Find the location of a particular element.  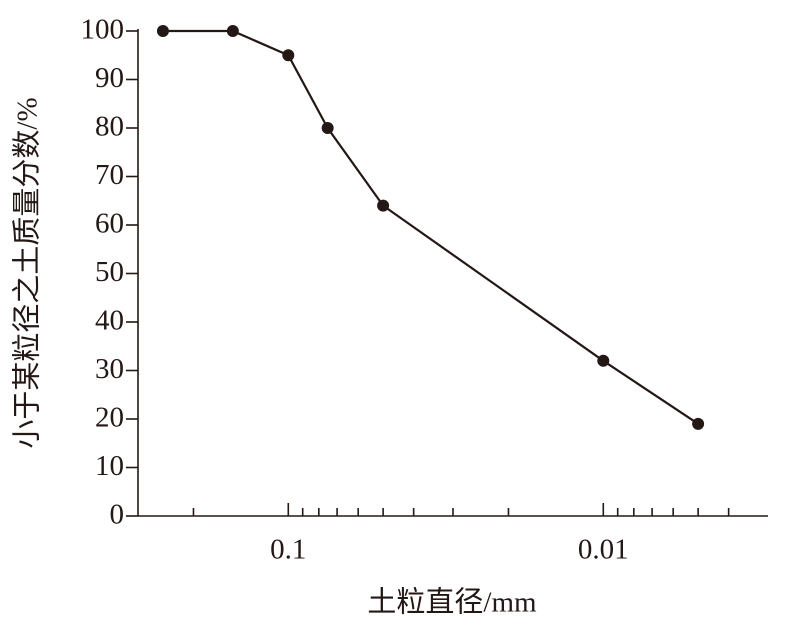

y-axis-label: 小于某粒径之土质量分数/% is located at coordinates (27, 272).